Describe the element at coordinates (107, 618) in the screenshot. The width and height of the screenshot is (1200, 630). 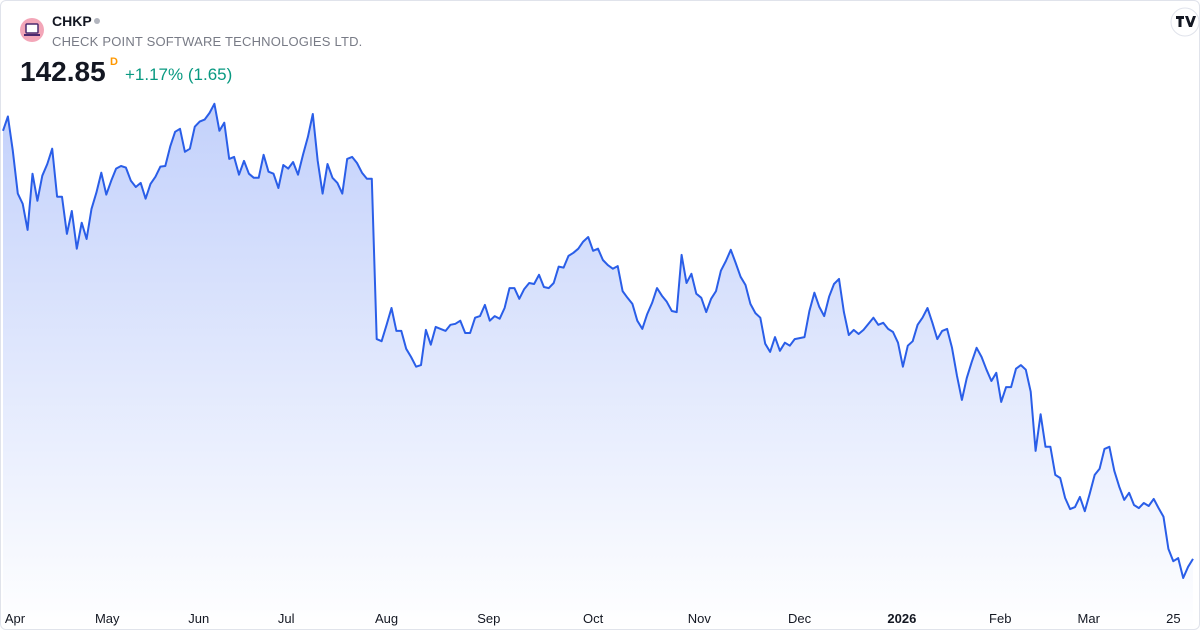
I see `x-tick-label: May` at that location.